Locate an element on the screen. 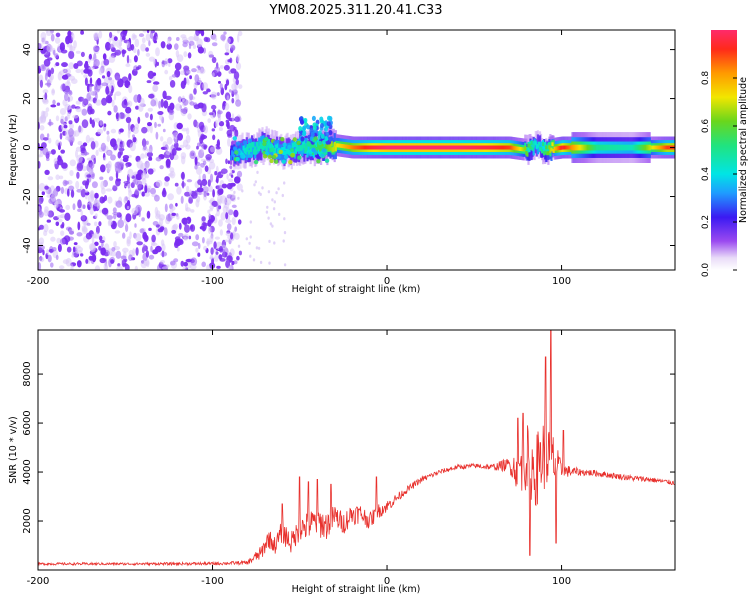  colorbar-tick-label: 0.0 is located at coordinates (706, 270).